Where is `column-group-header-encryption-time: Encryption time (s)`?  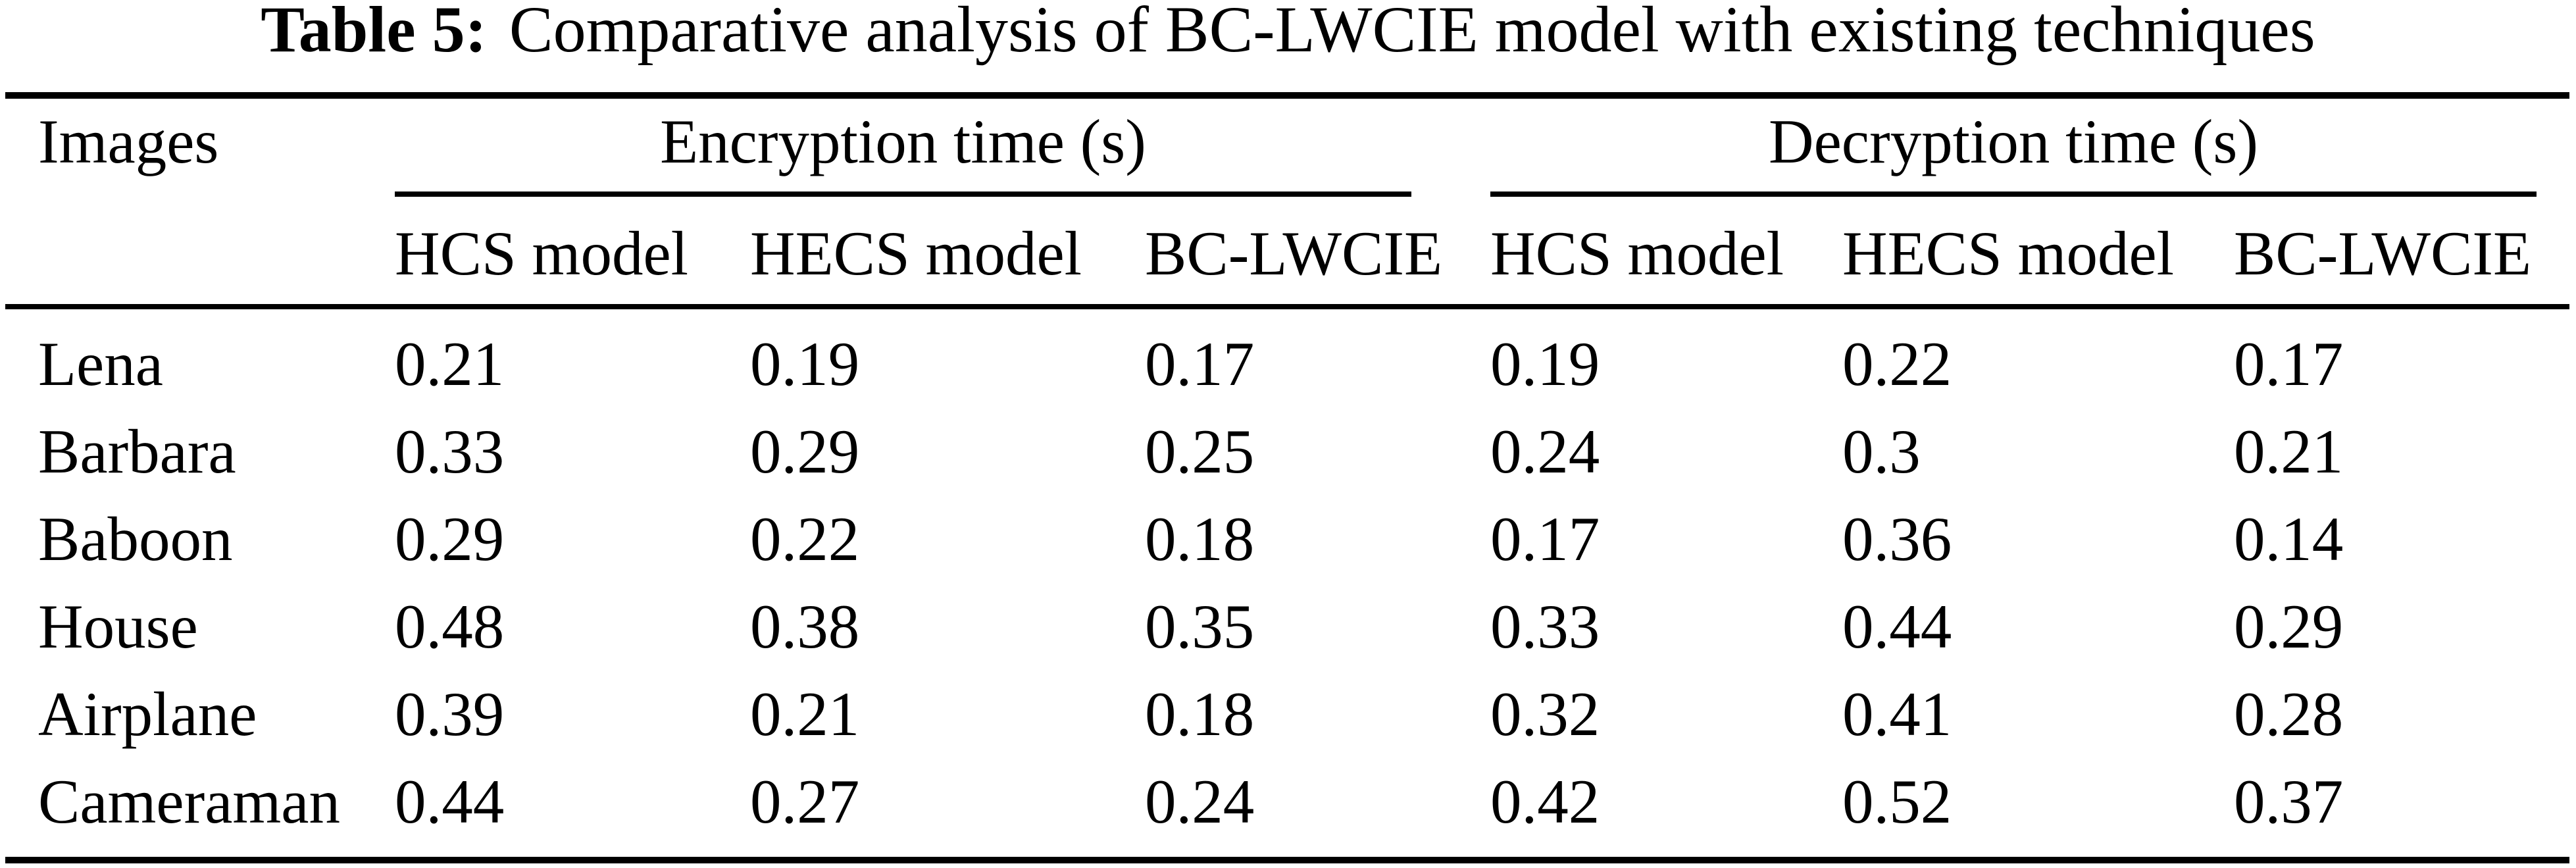
column-group-header-encryption-time: Encryption time (s) is located at coordinates (903, 141).